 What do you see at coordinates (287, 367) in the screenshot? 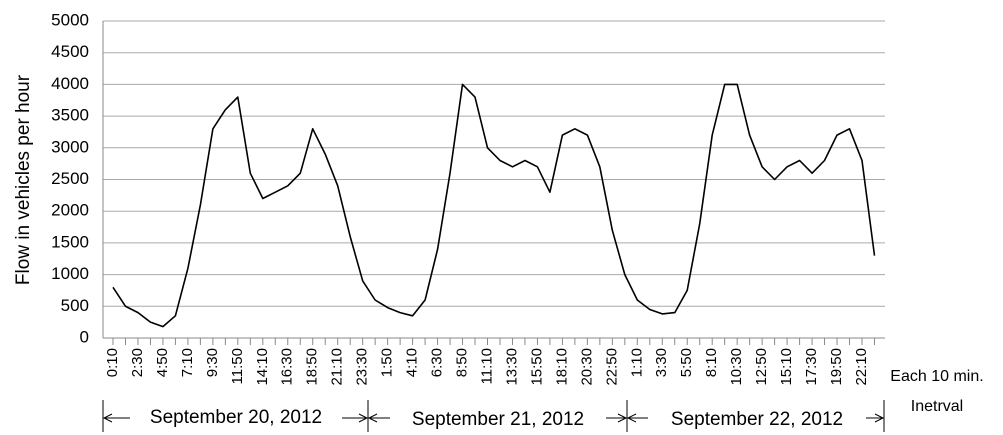
I see `x-tick-label: 16:30` at bounding box center [287, 367].